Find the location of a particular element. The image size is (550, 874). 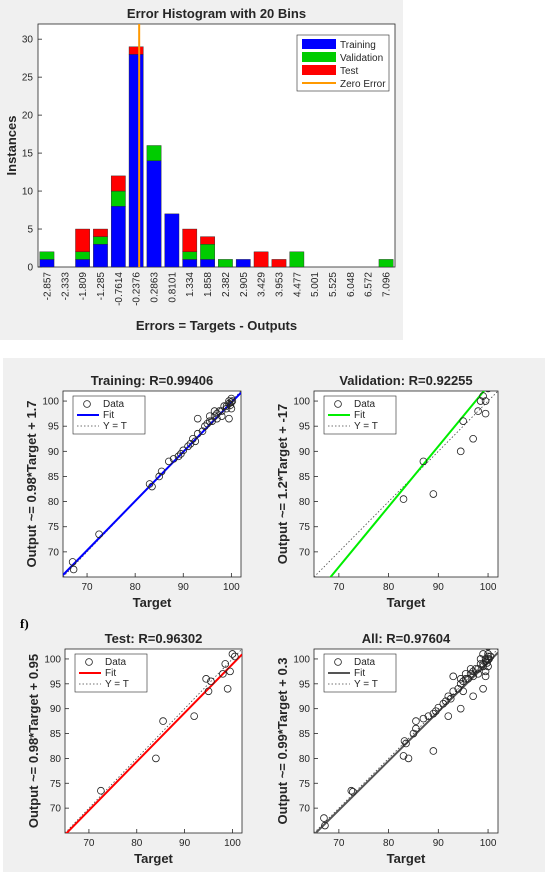

x-tick-label: 5.001 is located at coordinates (315, 284).